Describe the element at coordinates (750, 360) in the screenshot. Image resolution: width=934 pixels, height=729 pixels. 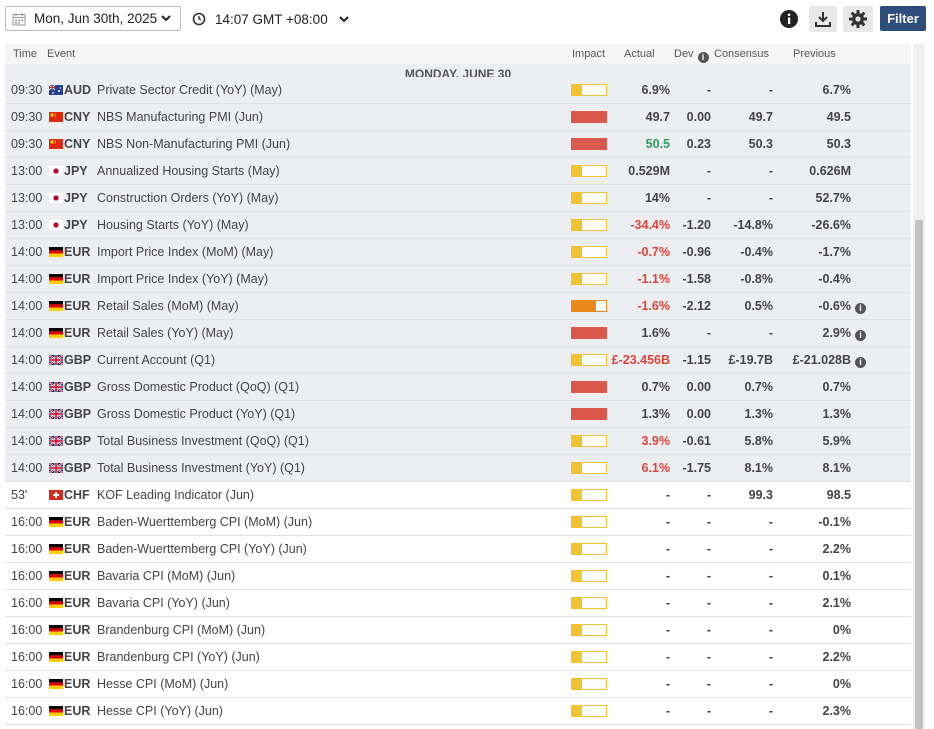
I see `consensus-value: £-19.7B` at that location.